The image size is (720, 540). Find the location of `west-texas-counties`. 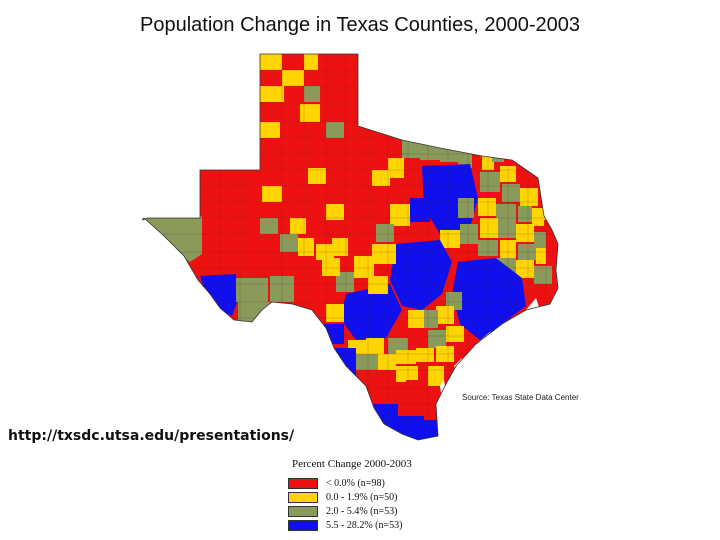

west-texas-counties is located at coordinates (238, 270).